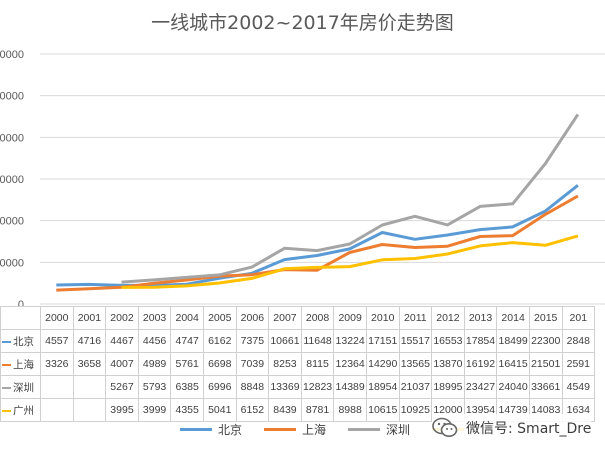 This screenshot has width=605, height=454. I want to click on series-key-cell: 北京, so click(20, 341).